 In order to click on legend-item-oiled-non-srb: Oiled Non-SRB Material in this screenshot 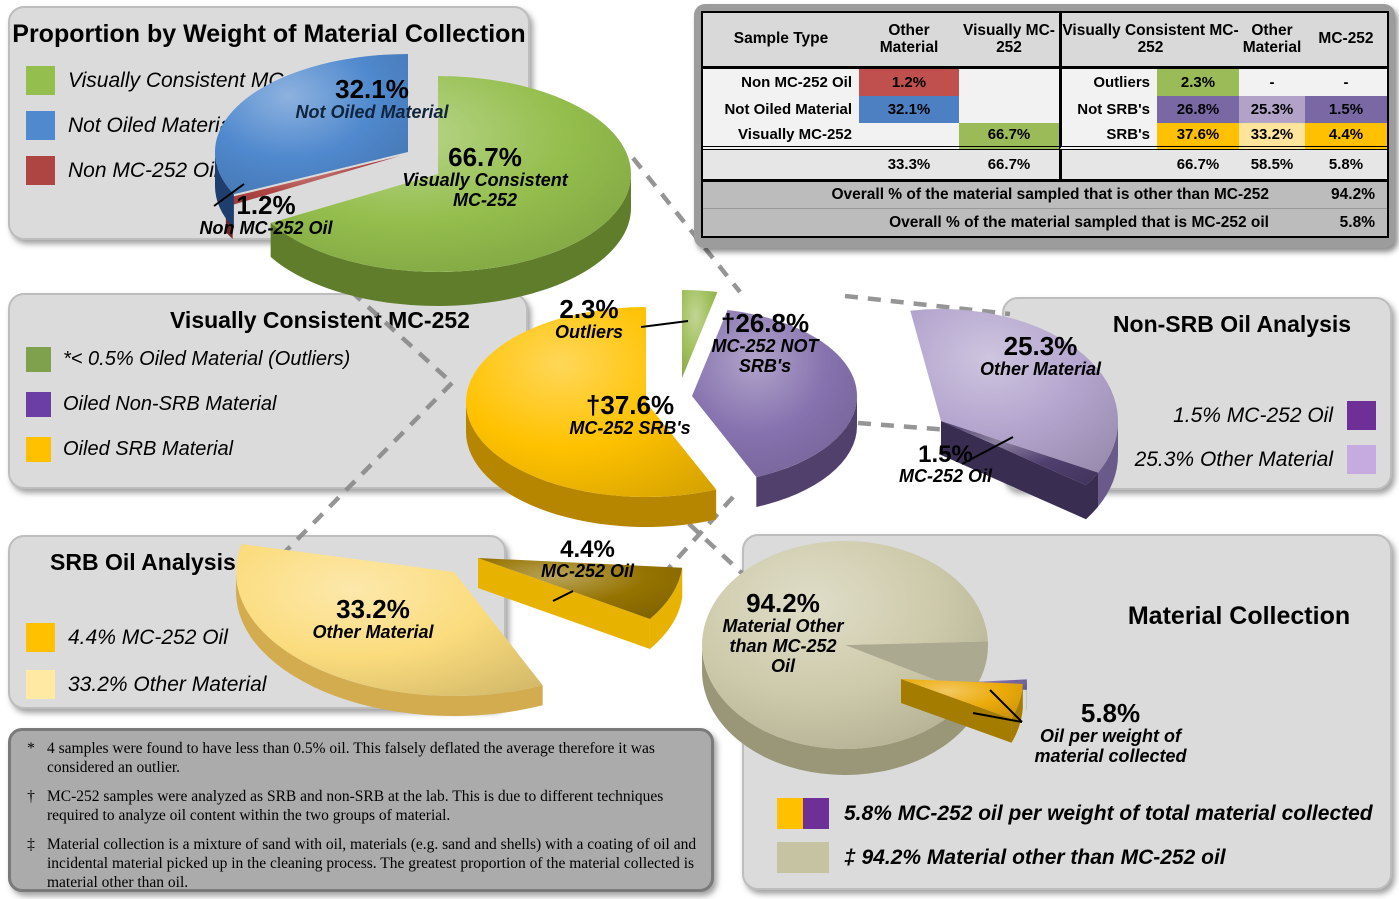, I will do `click(151, 404)`.